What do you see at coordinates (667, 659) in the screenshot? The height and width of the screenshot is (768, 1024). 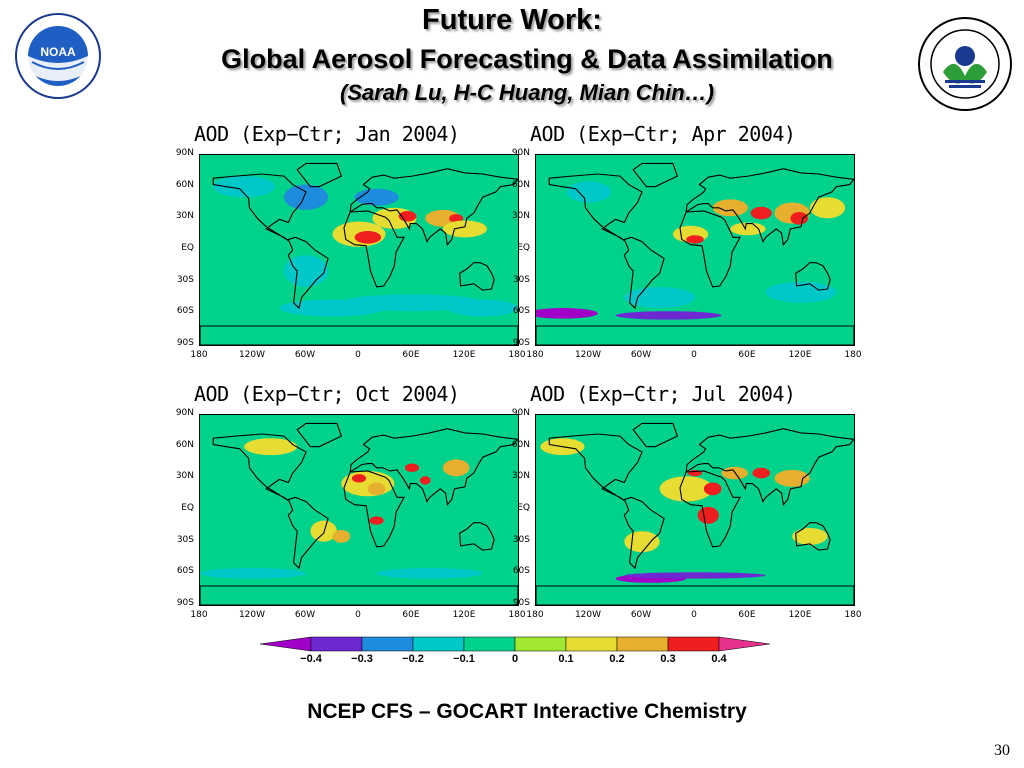 I see `colorbar-tick-label: 0.3` at bounding box center [667, 659].